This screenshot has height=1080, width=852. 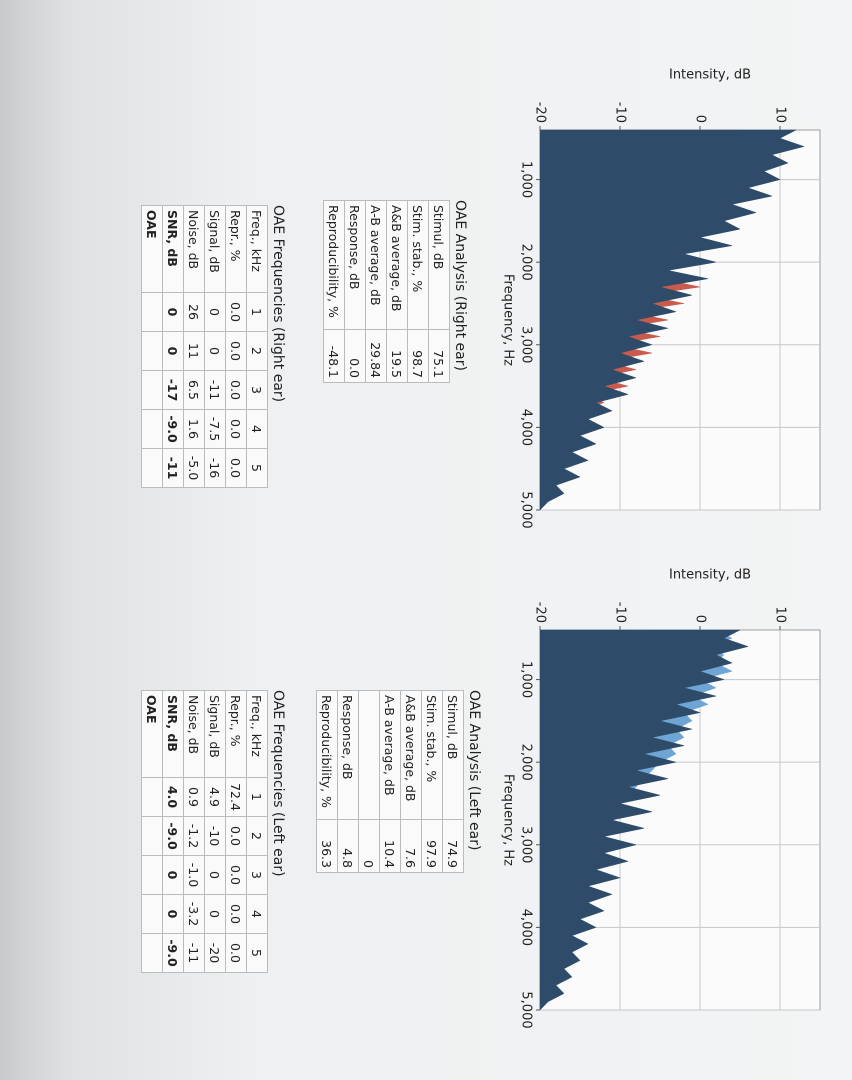 What do you see at coordinates (194, 468) in the screenshot?
I see `table-cell: -5.0` at bounding box center [194, 468].